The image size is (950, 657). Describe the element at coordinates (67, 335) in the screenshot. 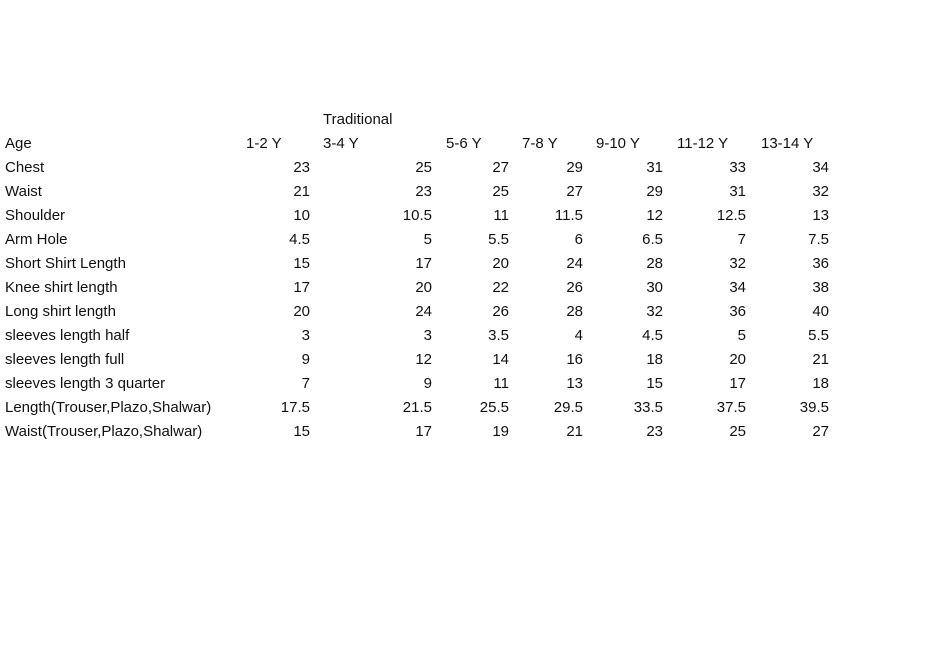

I see `row-label: sleeves length half` at that location.